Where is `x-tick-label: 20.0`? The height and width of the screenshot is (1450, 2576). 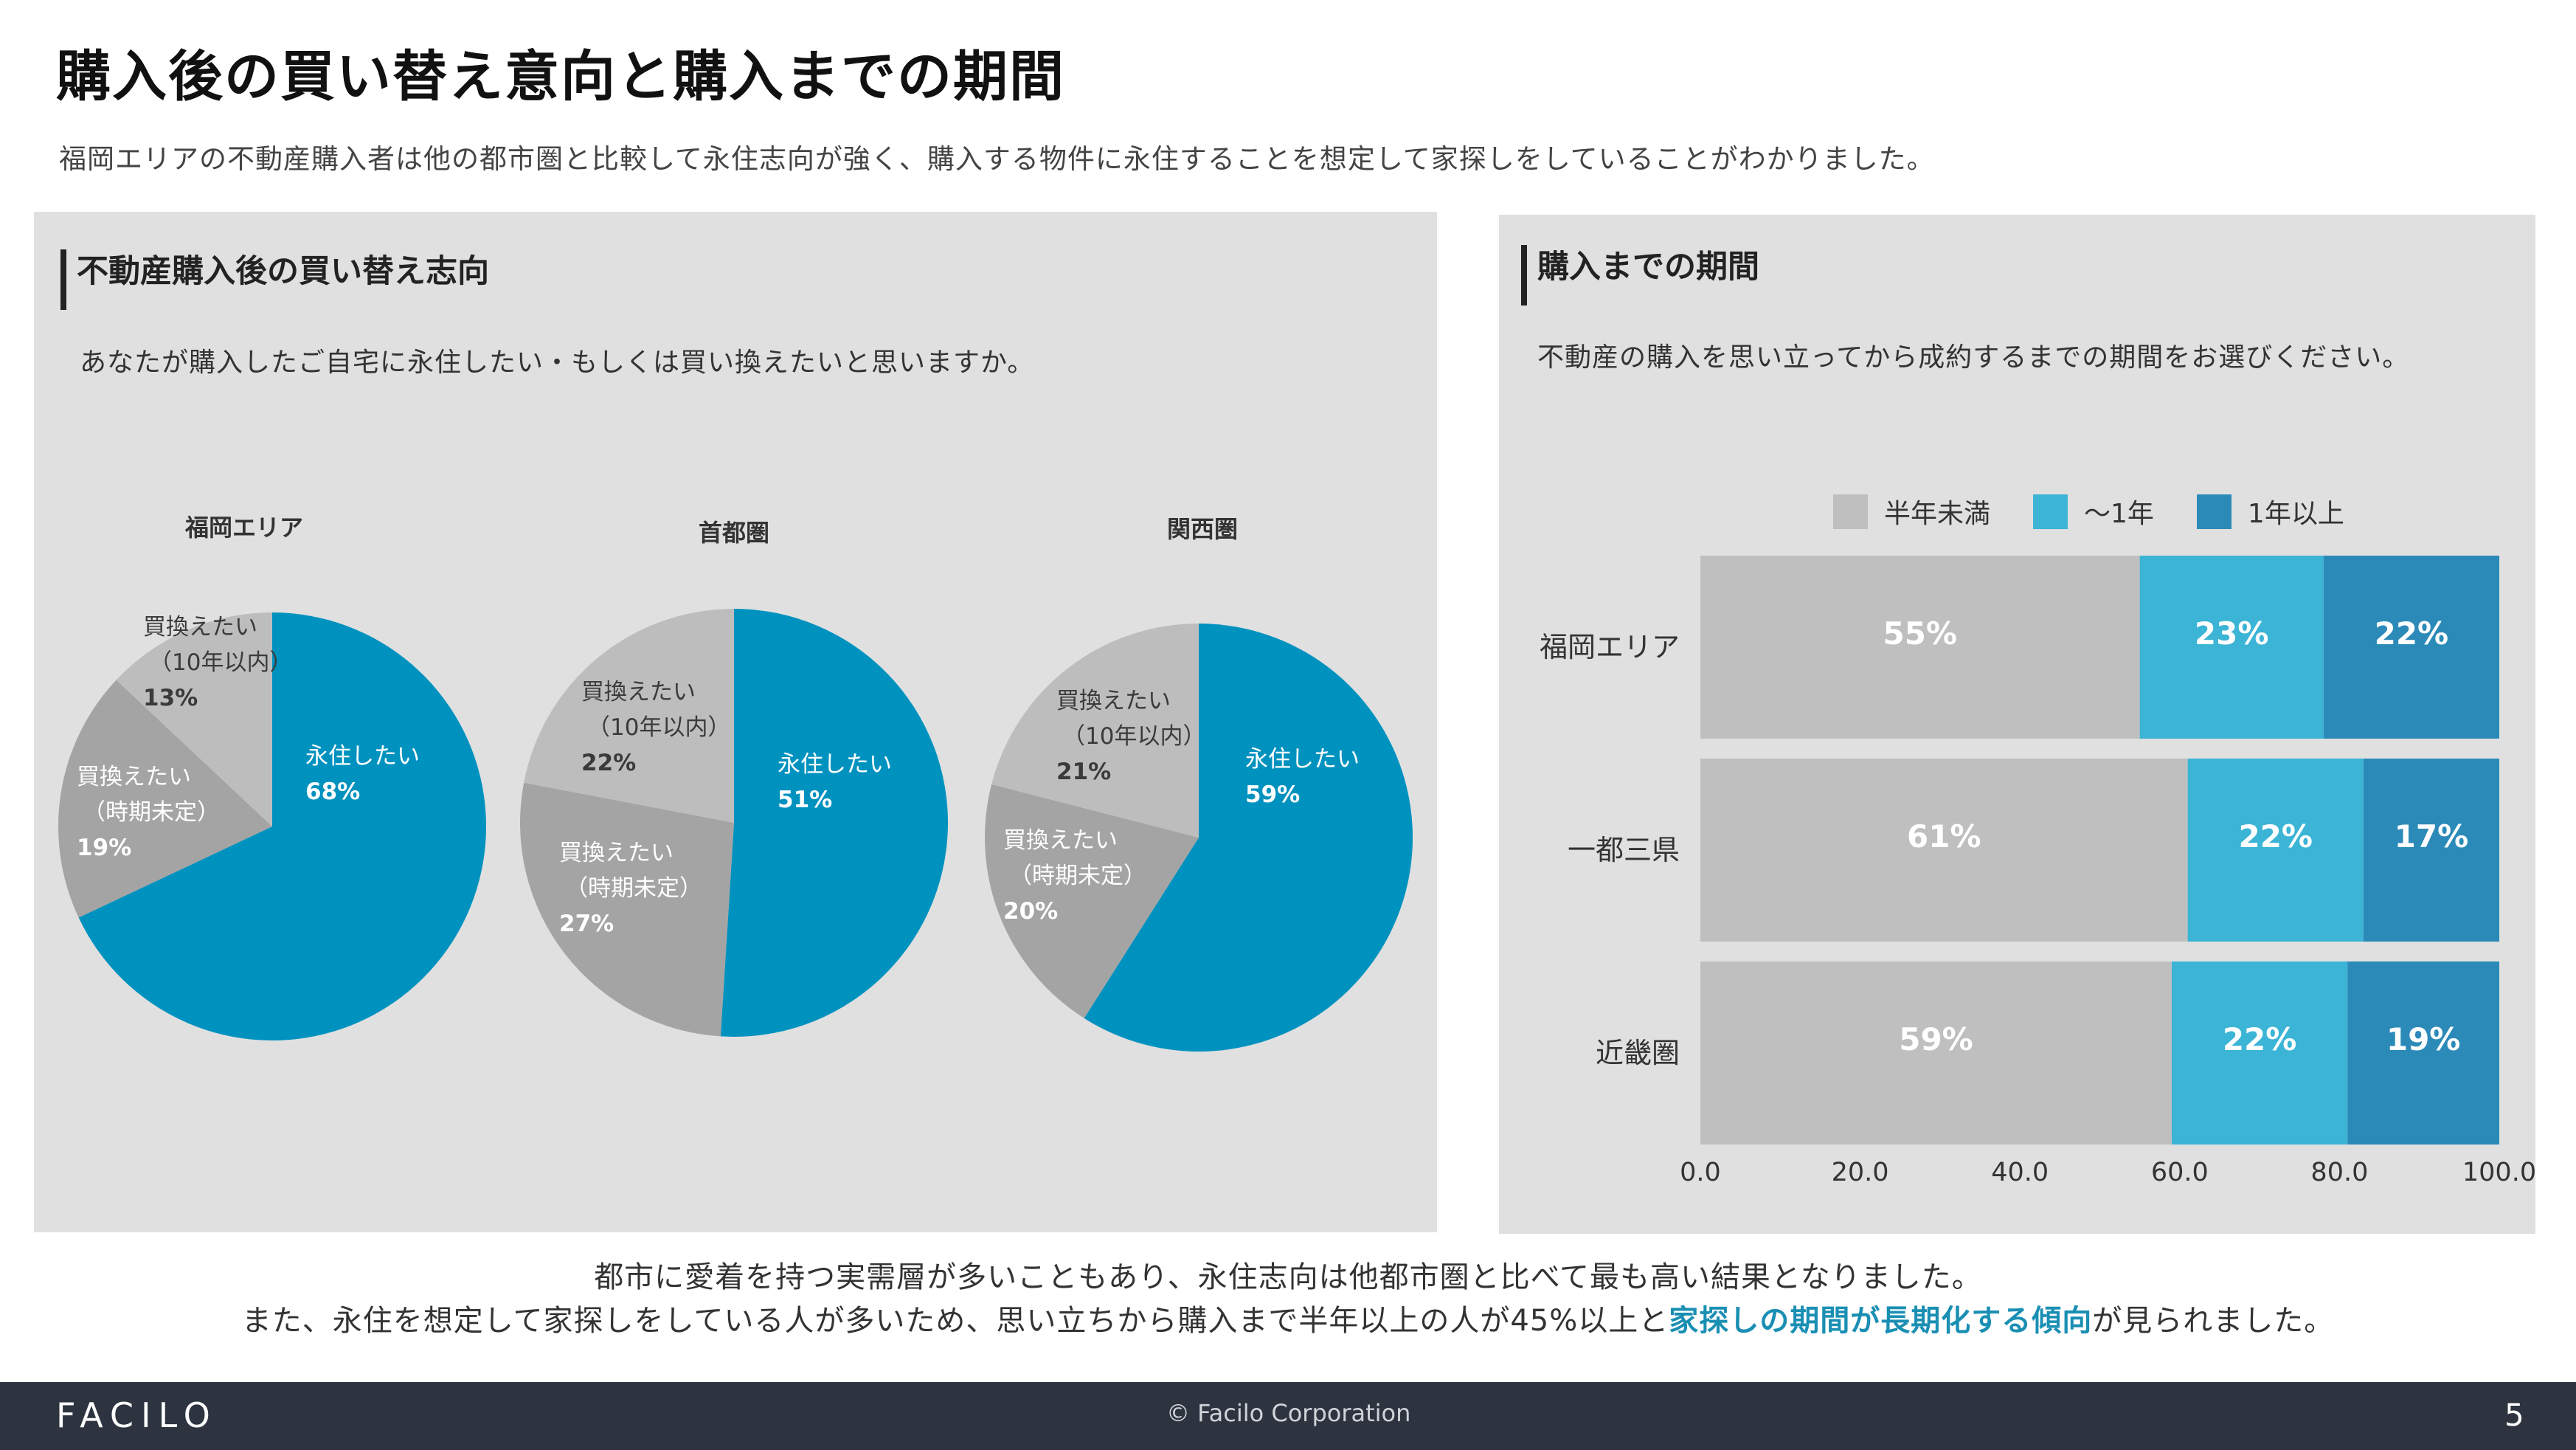 x-tick-label: 20.0 is located at coordinates (1861, 1172).